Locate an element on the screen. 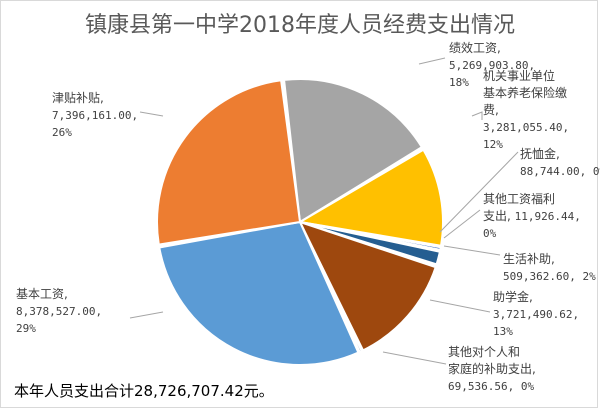 This screenshot has width=600, height=410. slice-label-text: 基本养老保险缴 is located at coordinates (525, 92).